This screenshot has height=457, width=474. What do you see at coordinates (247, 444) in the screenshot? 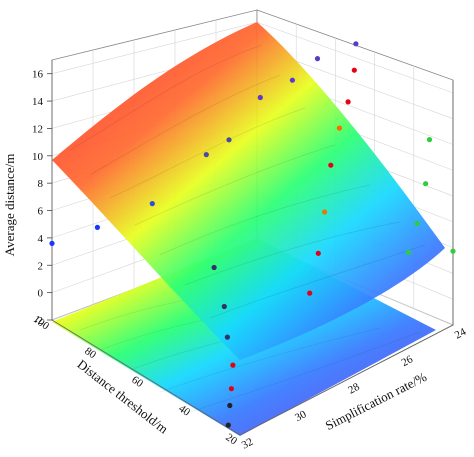
I see `y-tick-label: 32` at bounding box center [247, 444].